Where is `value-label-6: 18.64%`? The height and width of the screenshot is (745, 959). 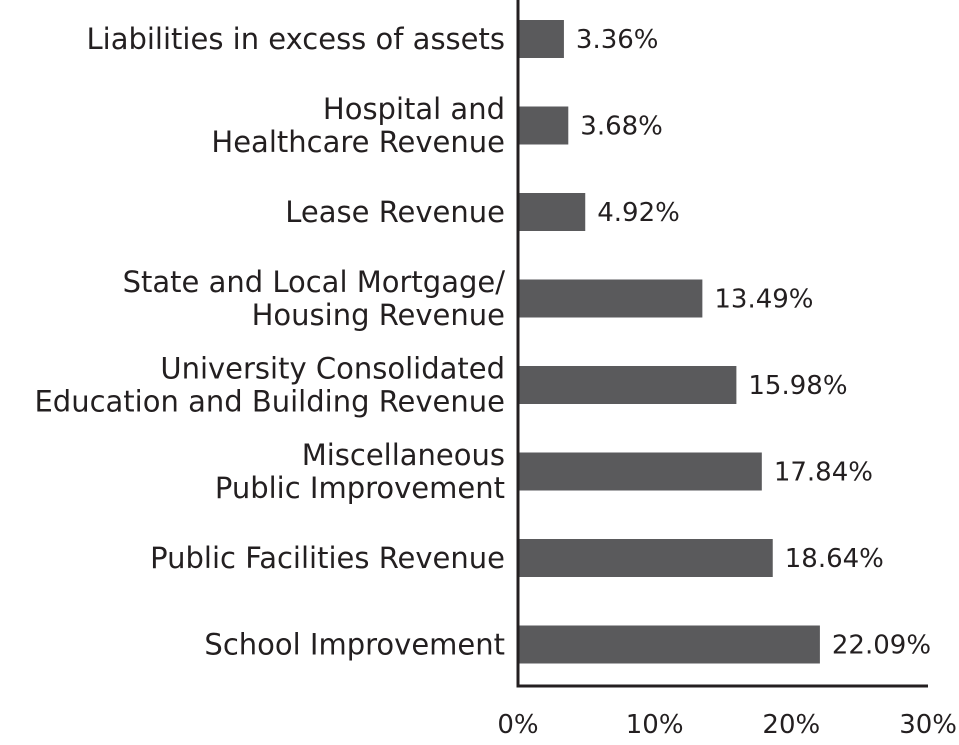
value-label-6: 18.64% is located at coordinates (834, 559).